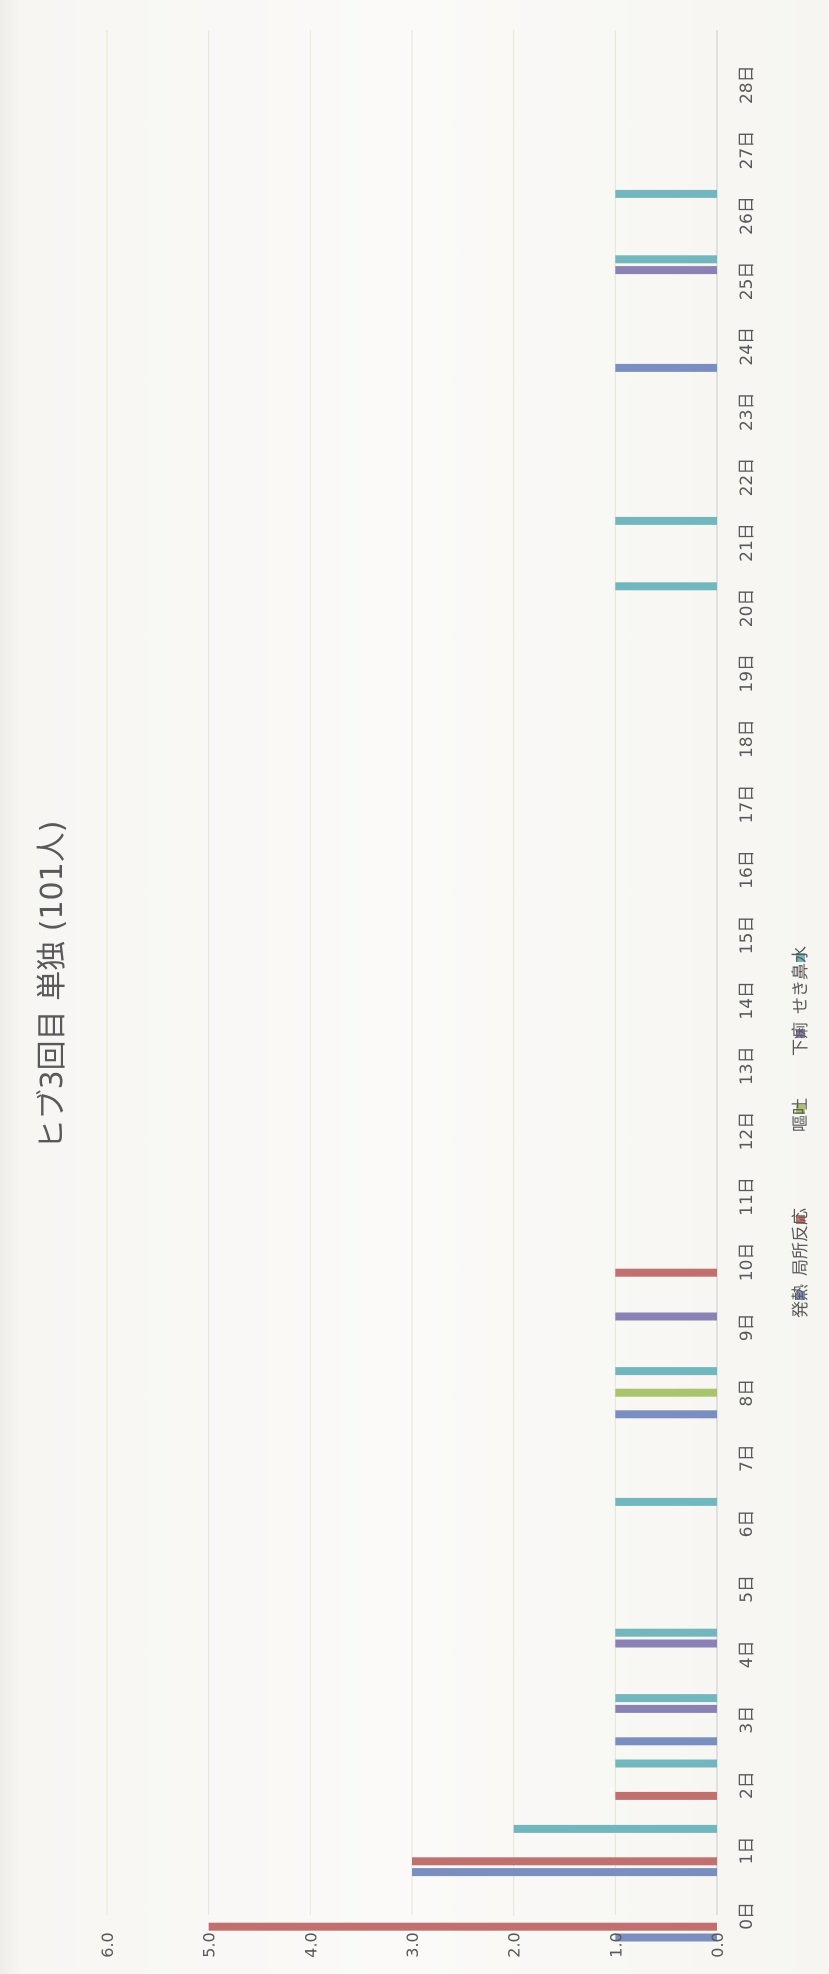 This screenshot has width=829, height=1974. I want to click on x-tick-label: 26日, so click(747, 215).